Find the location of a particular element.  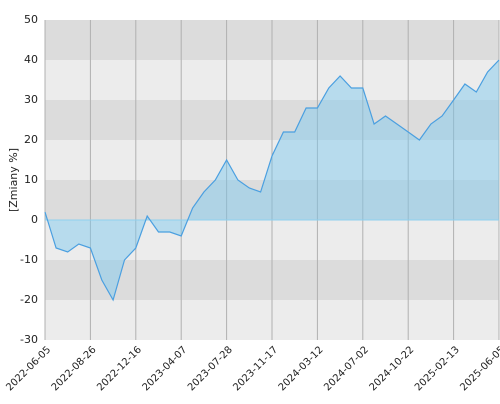

y-tick-label: 50 is located at coordinates (31, 19).